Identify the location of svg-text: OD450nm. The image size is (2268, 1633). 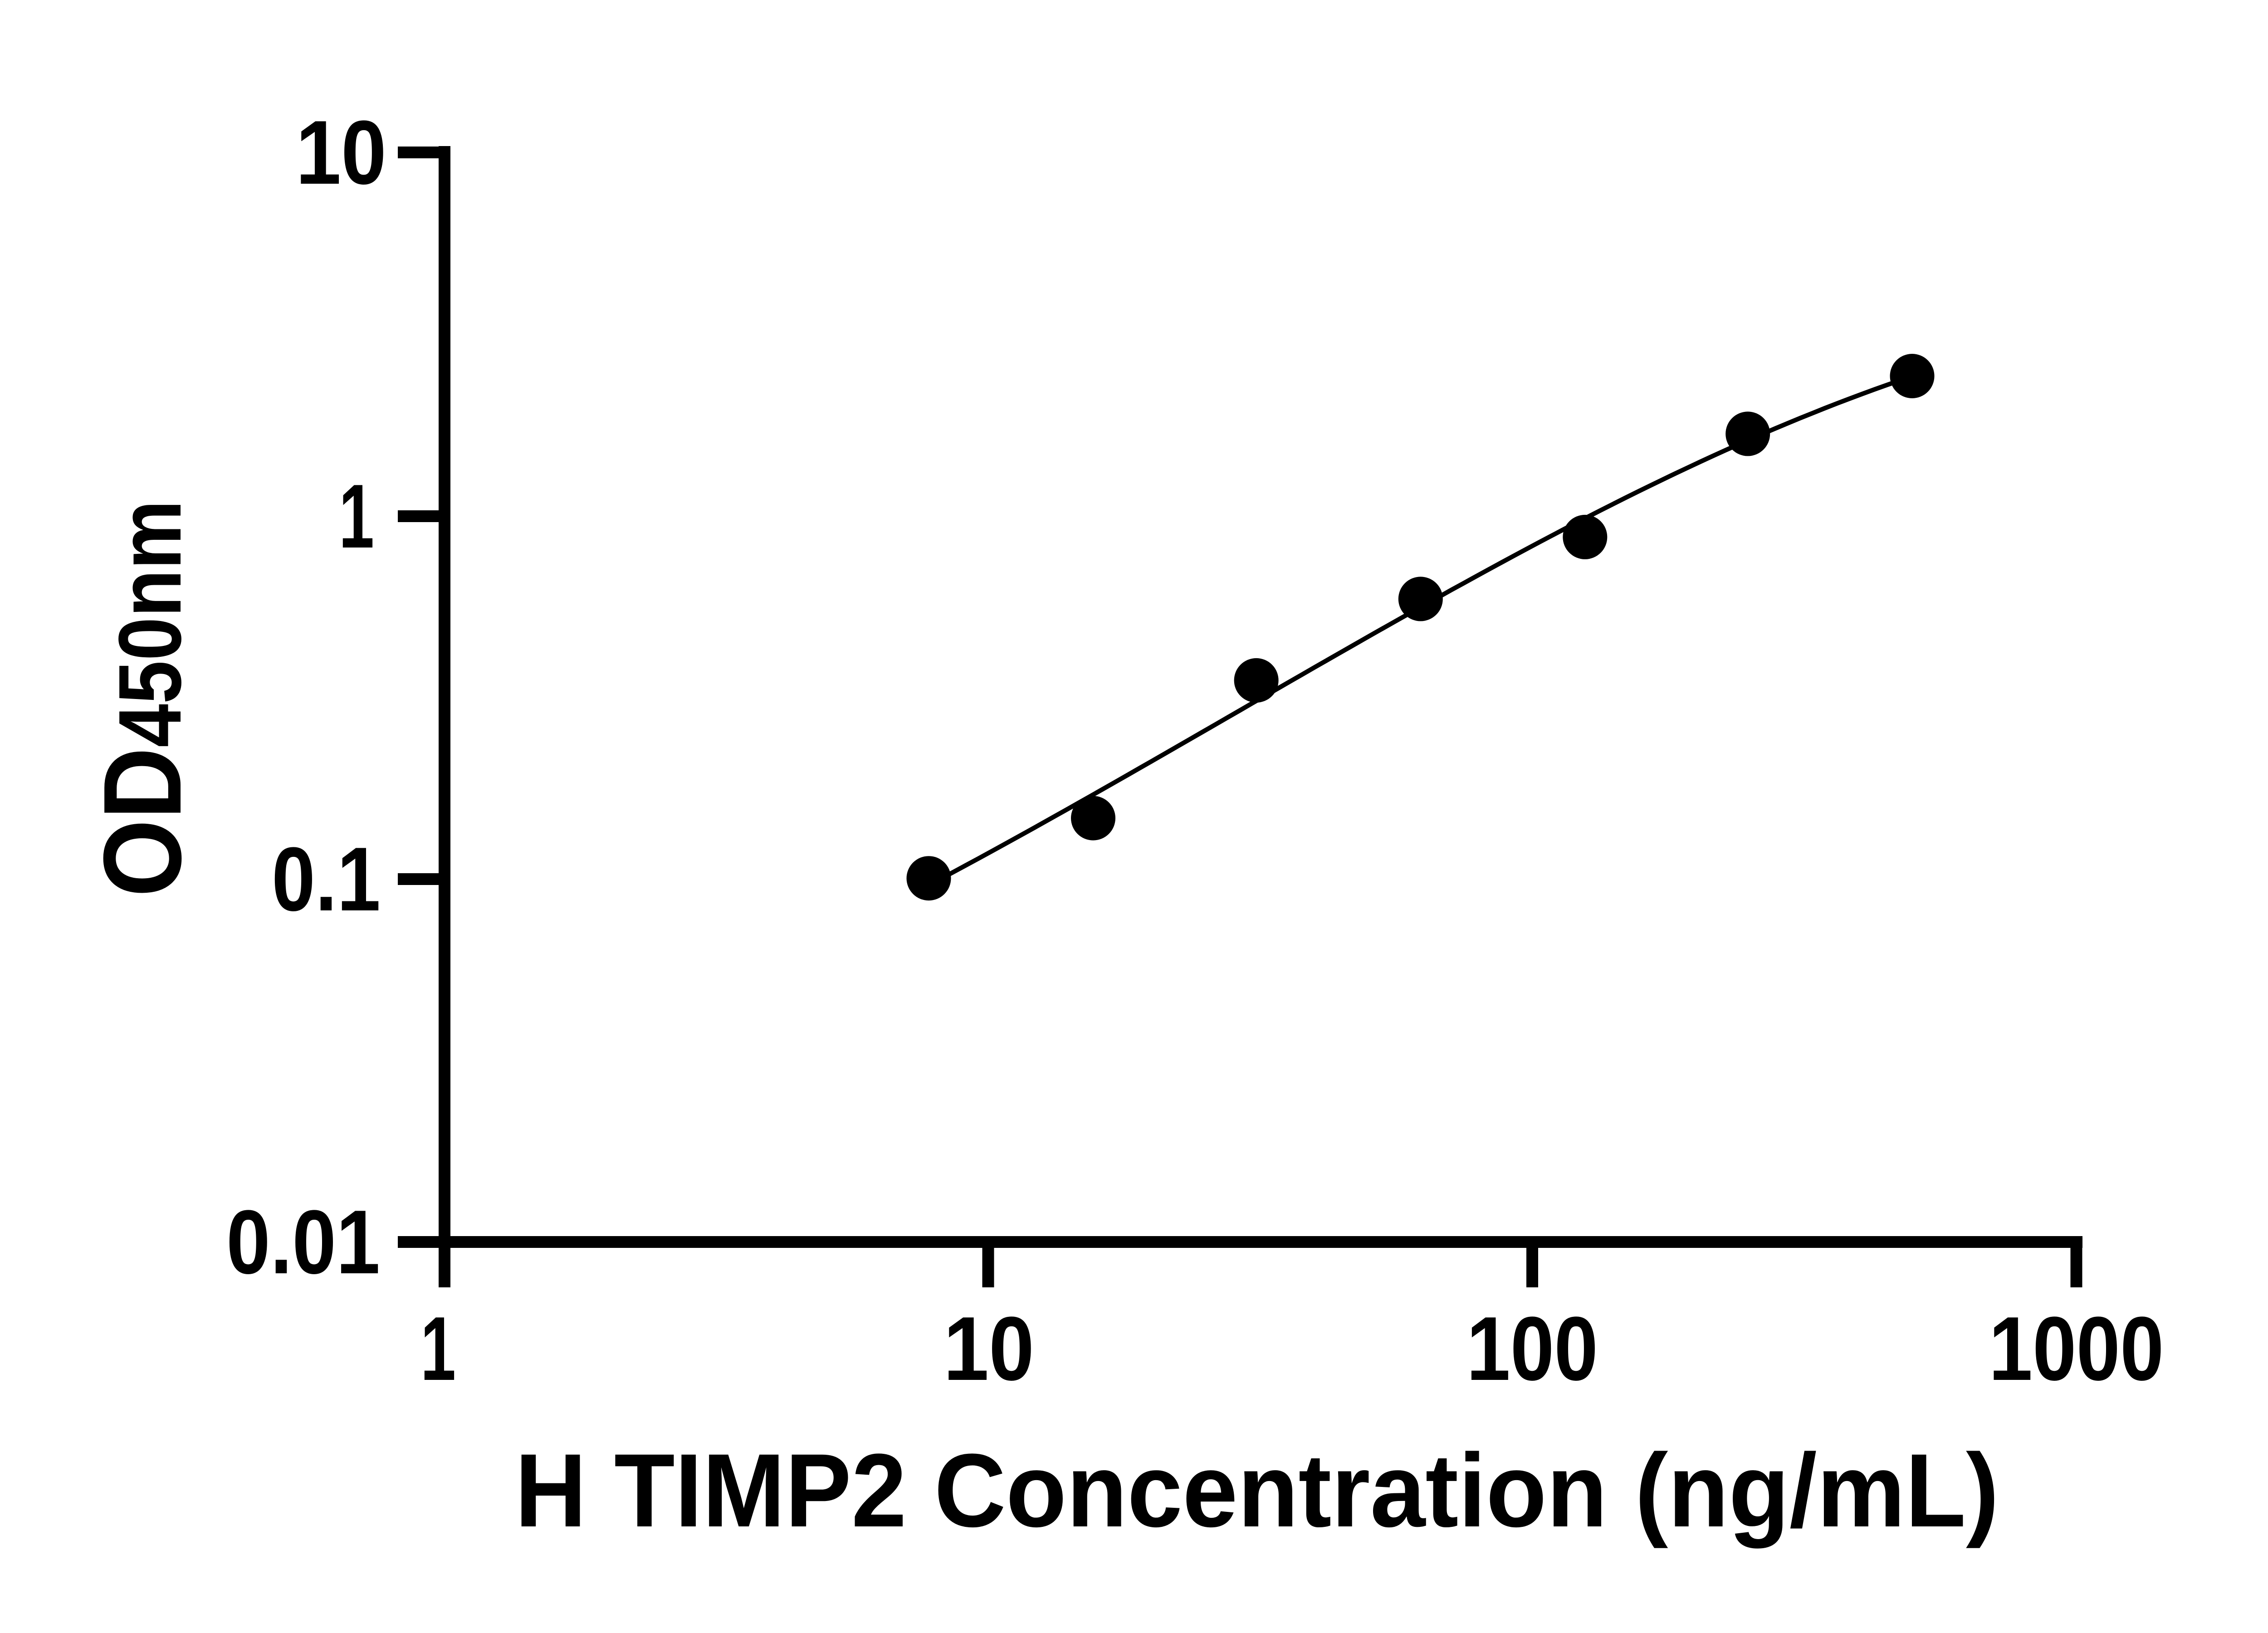
(142, 698).